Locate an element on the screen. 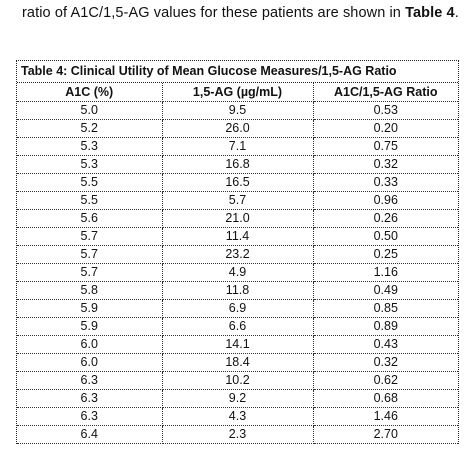  cell-15ag: 16.8 is located at coordinates (238, 164).